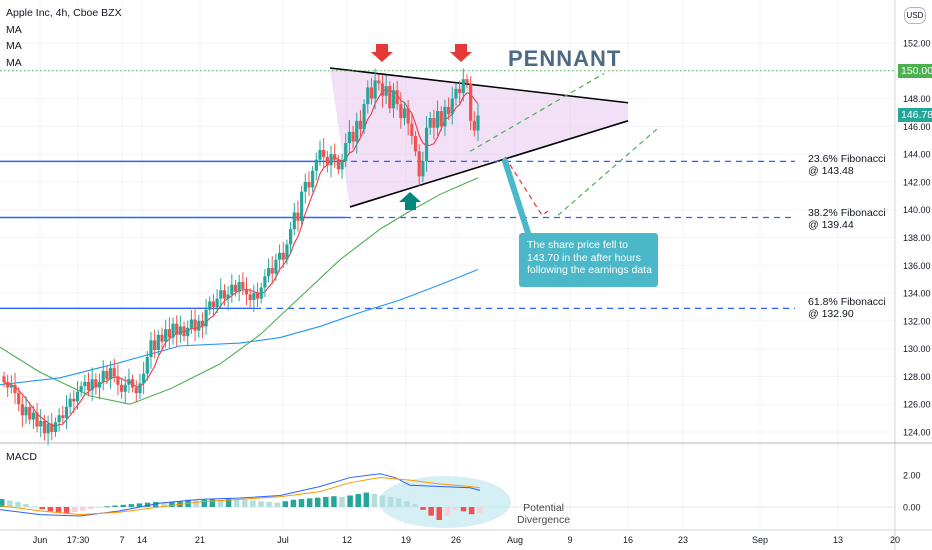  What do you see at coordinates (838, 540) in the screenshot?
I see `x-tick-label-14: 13` at bounding box center [838, 540].